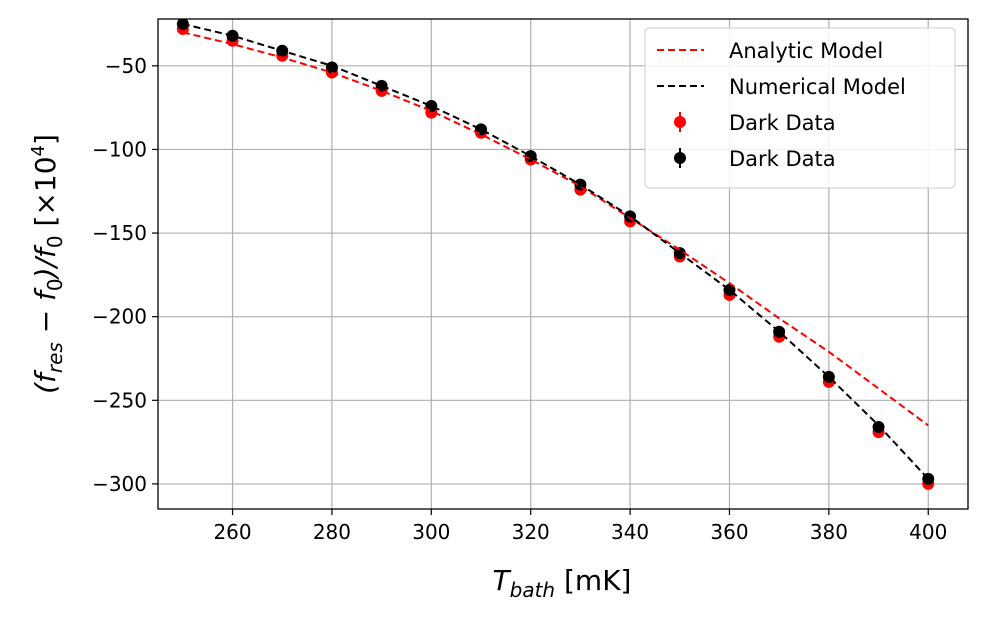 The height and width of the screenshot is (617, 987). I want to click on x-tick-label: 340, so click(630, 532).